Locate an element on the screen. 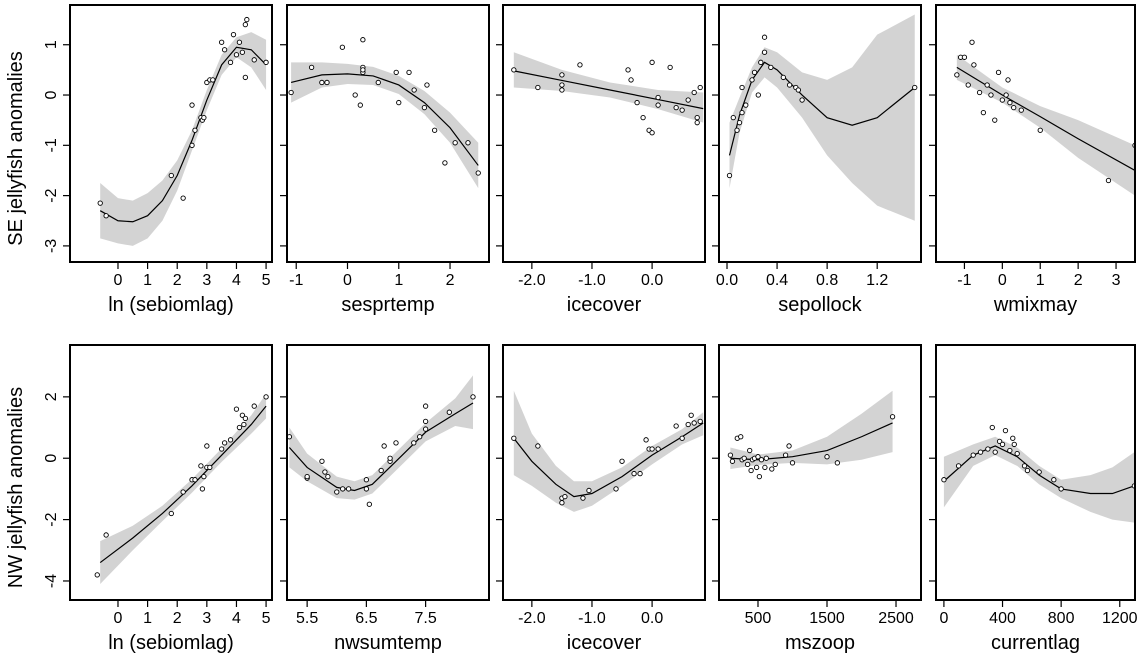 The image size is (1137, 660). panel: -2.0 -1.0 0.0 icecover is located at coordinates (601, 160).